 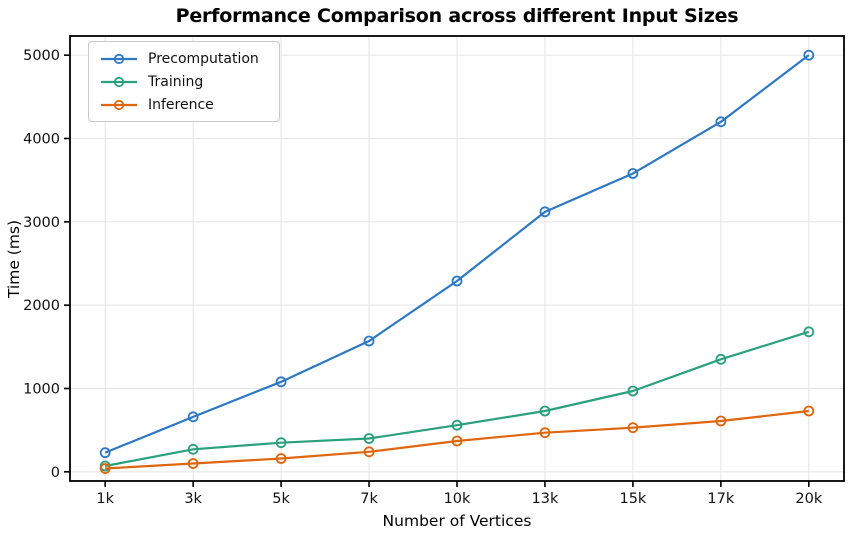 I want to click on x-tick-label: 3k, so click(x=193, y=499).